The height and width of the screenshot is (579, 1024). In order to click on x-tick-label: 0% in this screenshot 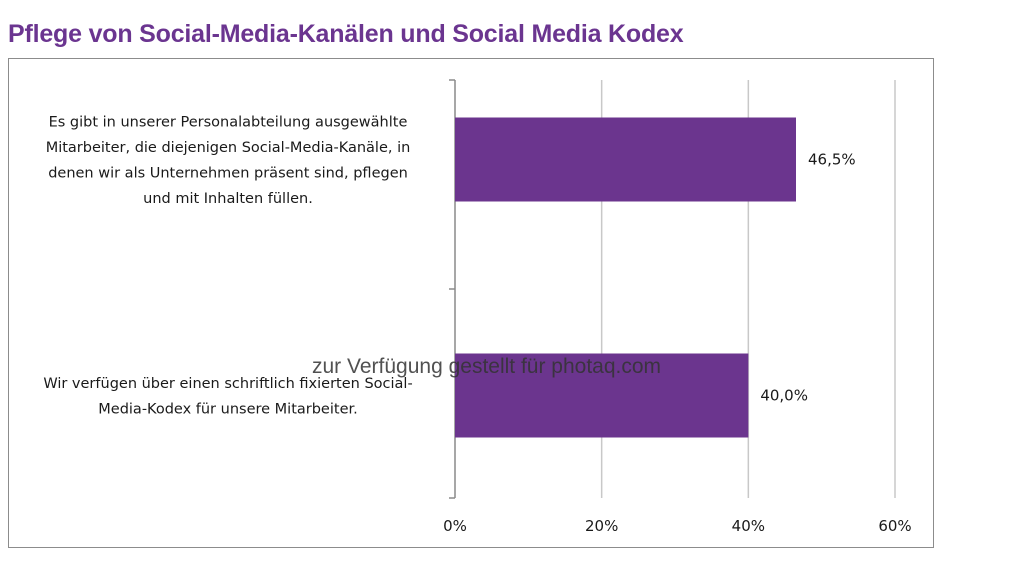, I will do `click(455, 526)`.